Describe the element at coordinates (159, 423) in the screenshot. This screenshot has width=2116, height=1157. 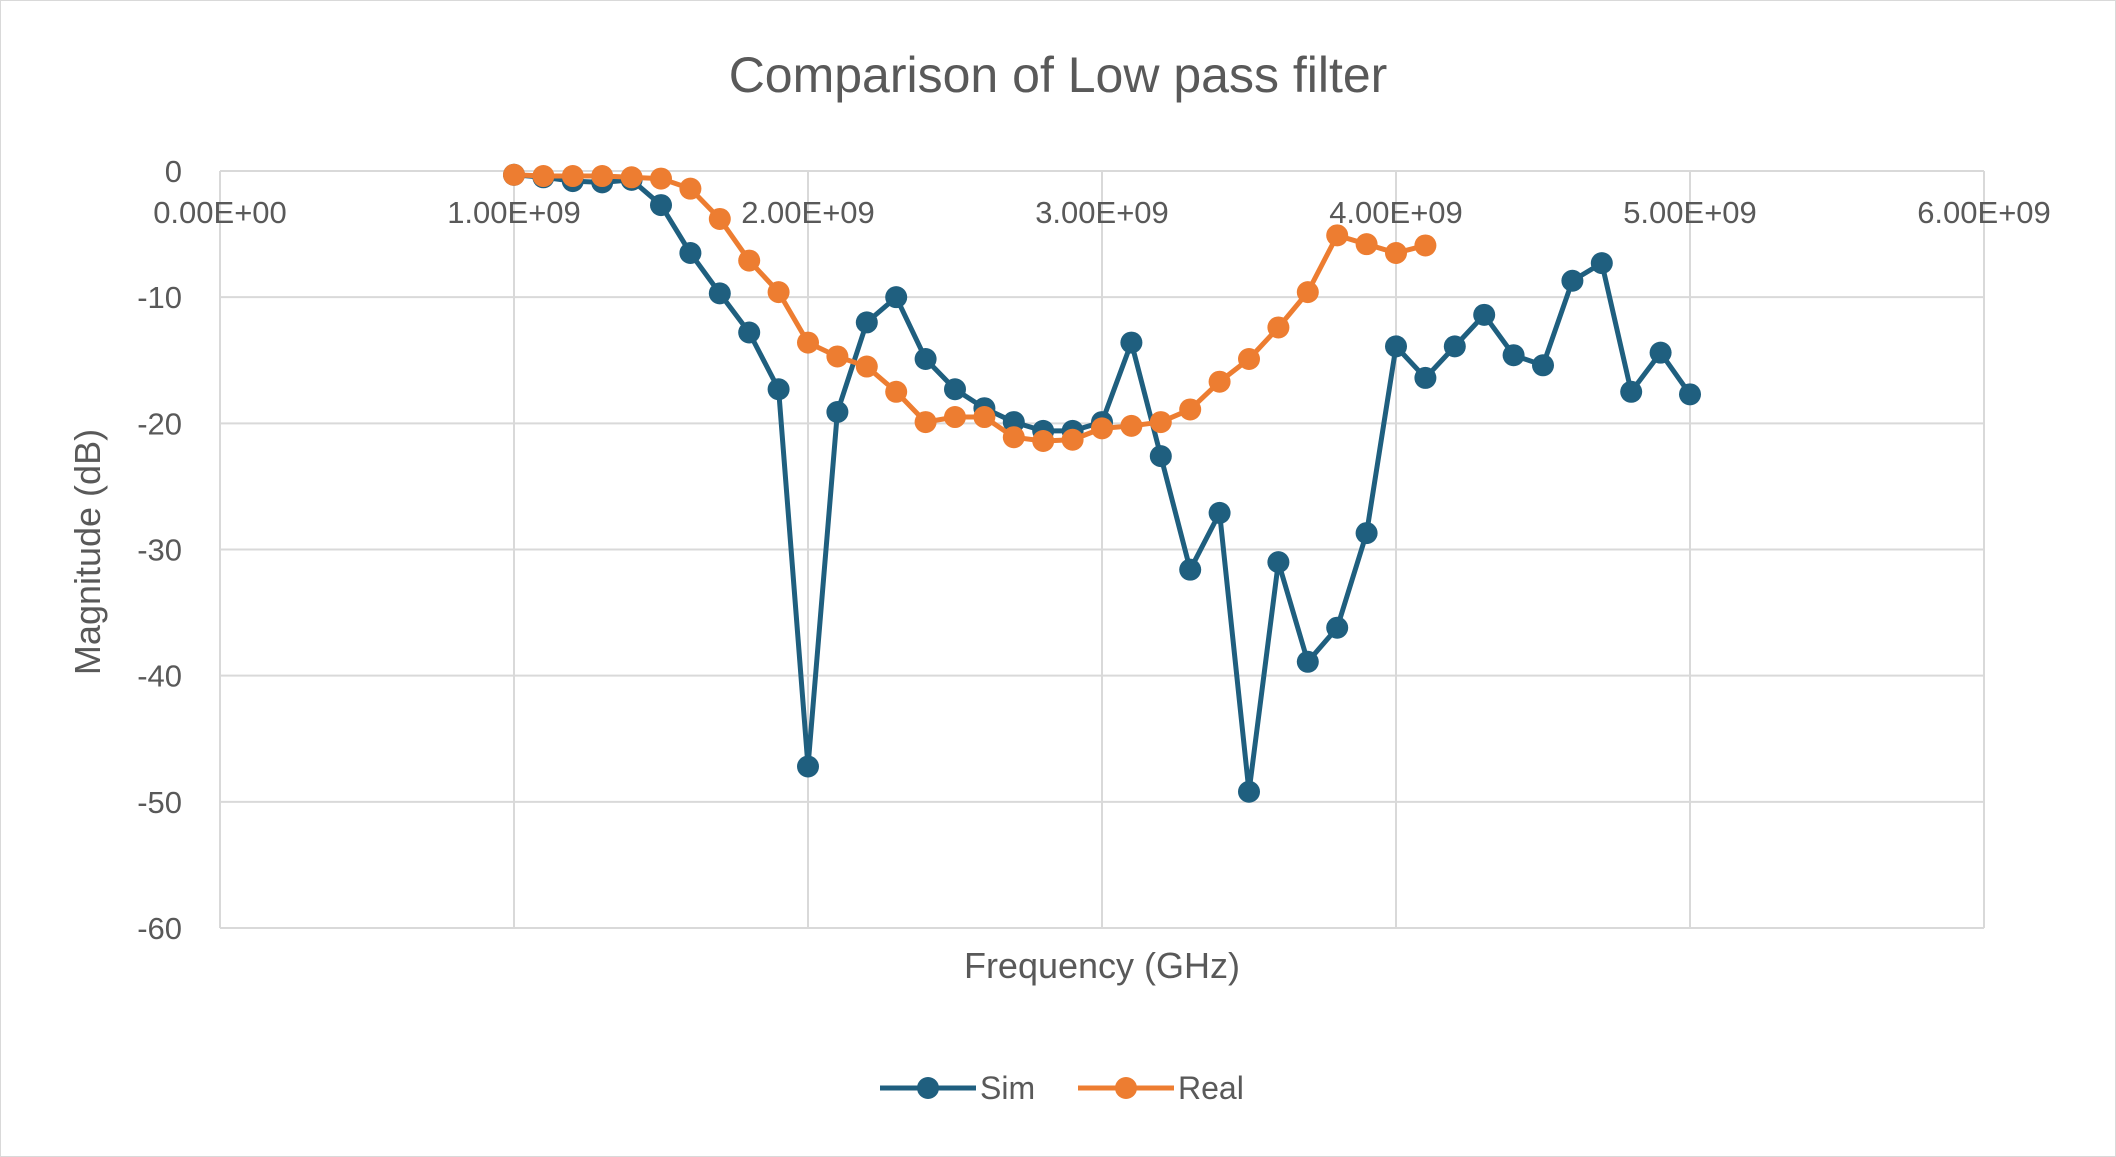
I see `y-tick-label: -20` at that location.